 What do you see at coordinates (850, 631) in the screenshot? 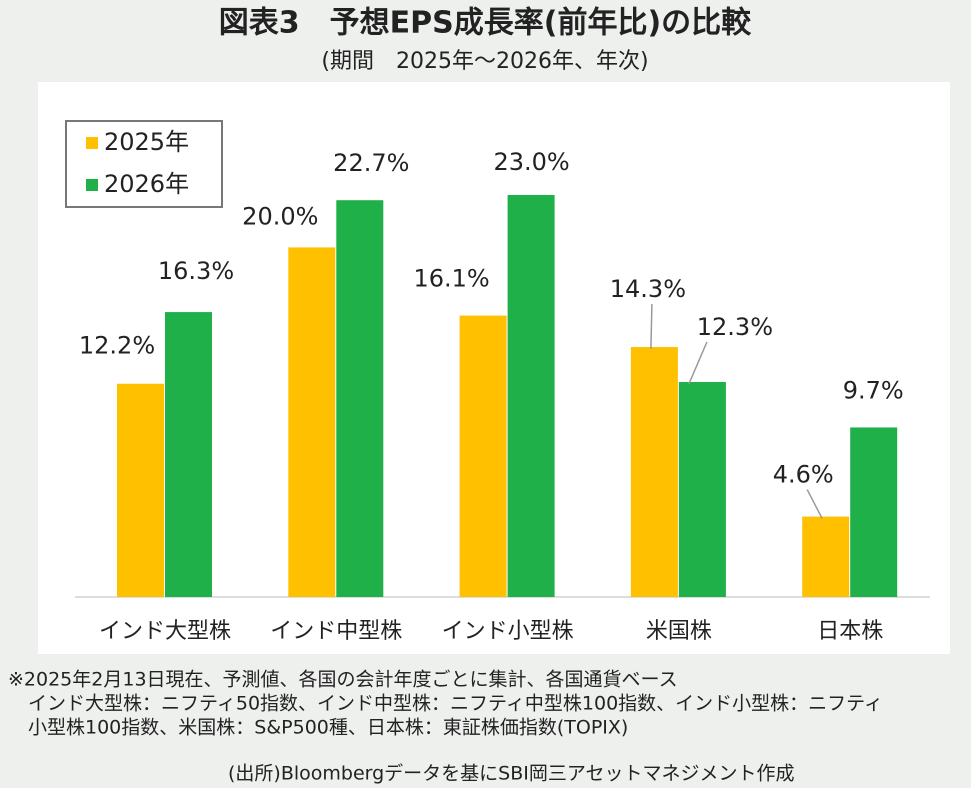
I see `x-tick-label: 日本株` at bounding box center [850, 631].